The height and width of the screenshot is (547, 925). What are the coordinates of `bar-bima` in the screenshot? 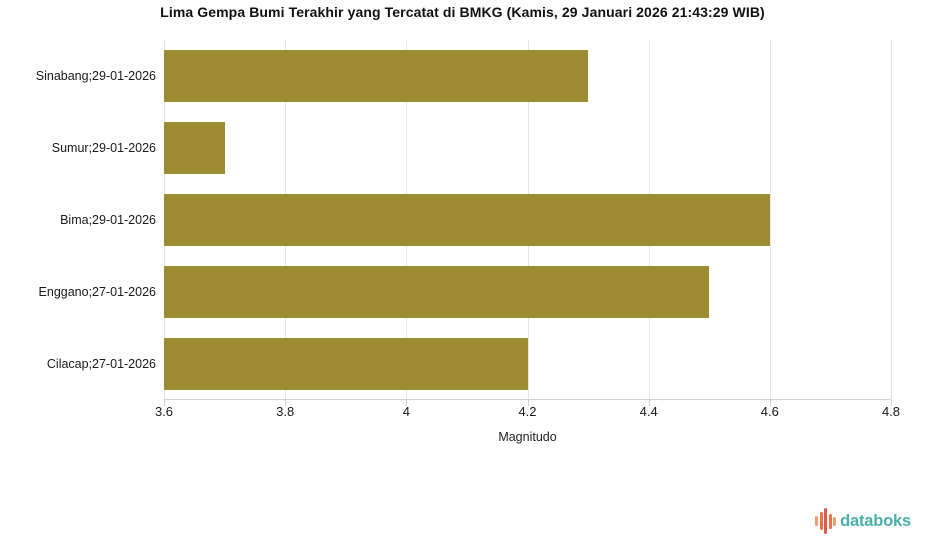 It's located at (467, 220).